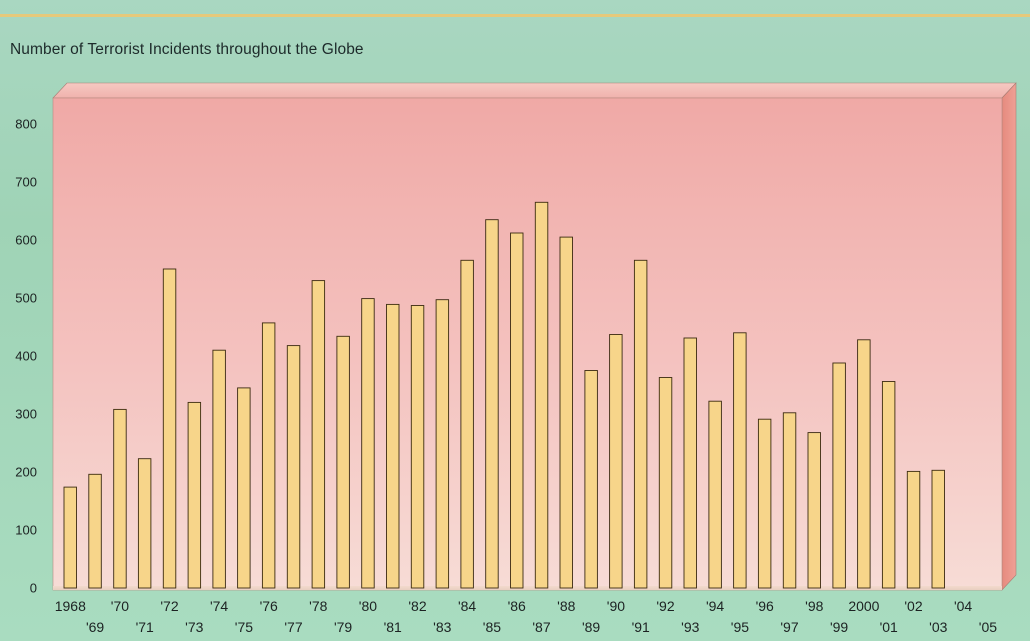 The image size is (1030, 641). Describe the element at coordinates (665, 606) in the screenshot. I see `x-tick-label: '92` at that location.